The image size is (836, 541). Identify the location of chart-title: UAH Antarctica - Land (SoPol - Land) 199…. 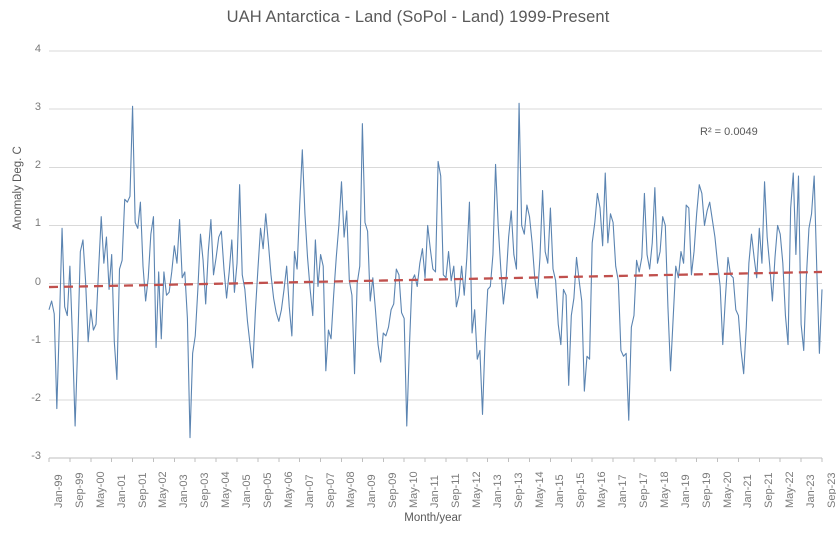
(418, 17).